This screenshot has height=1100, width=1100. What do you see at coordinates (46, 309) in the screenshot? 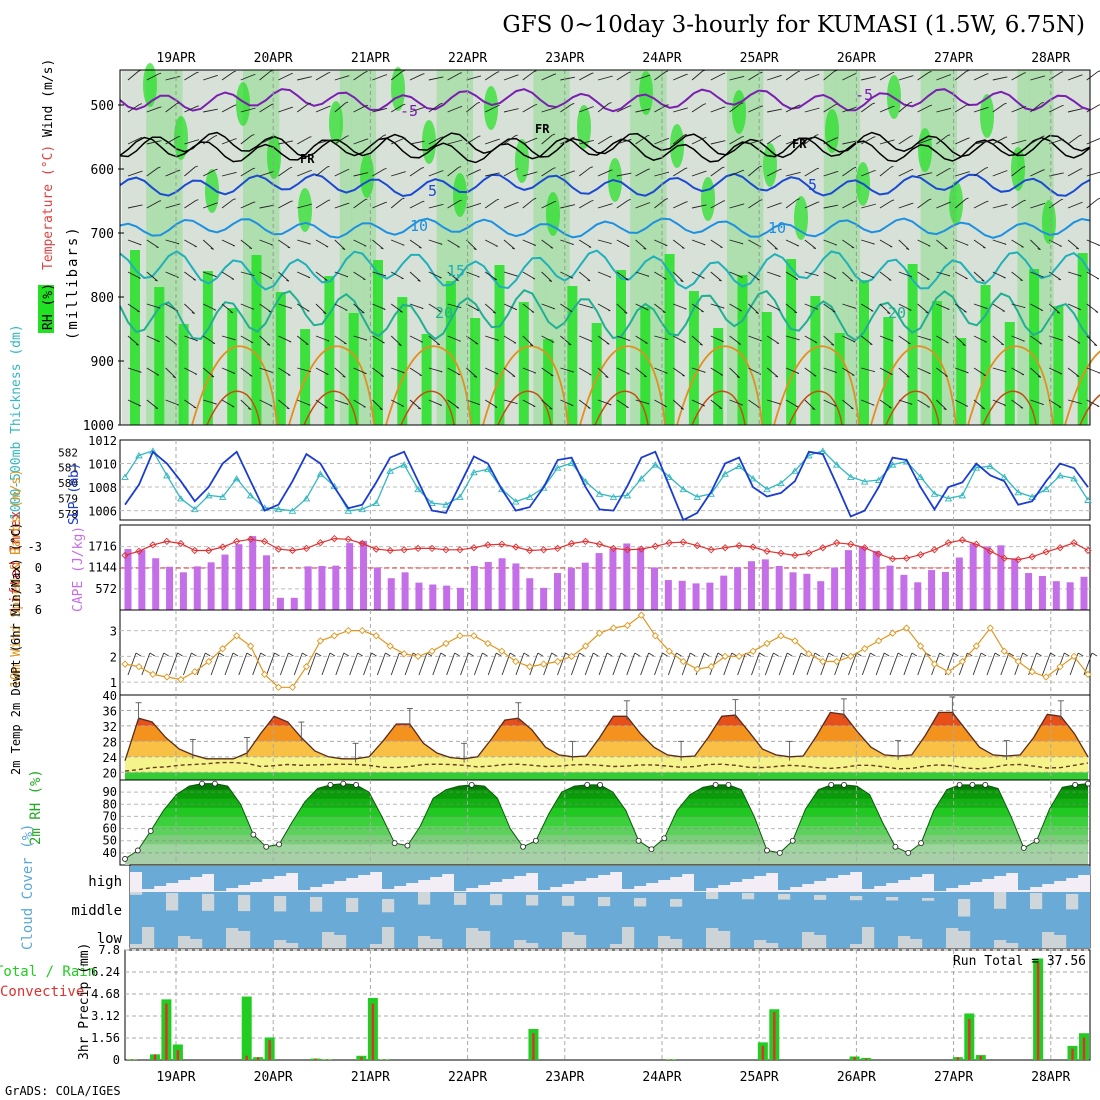
I see `rh-legend-swatch` at bounding box center [46, 309].